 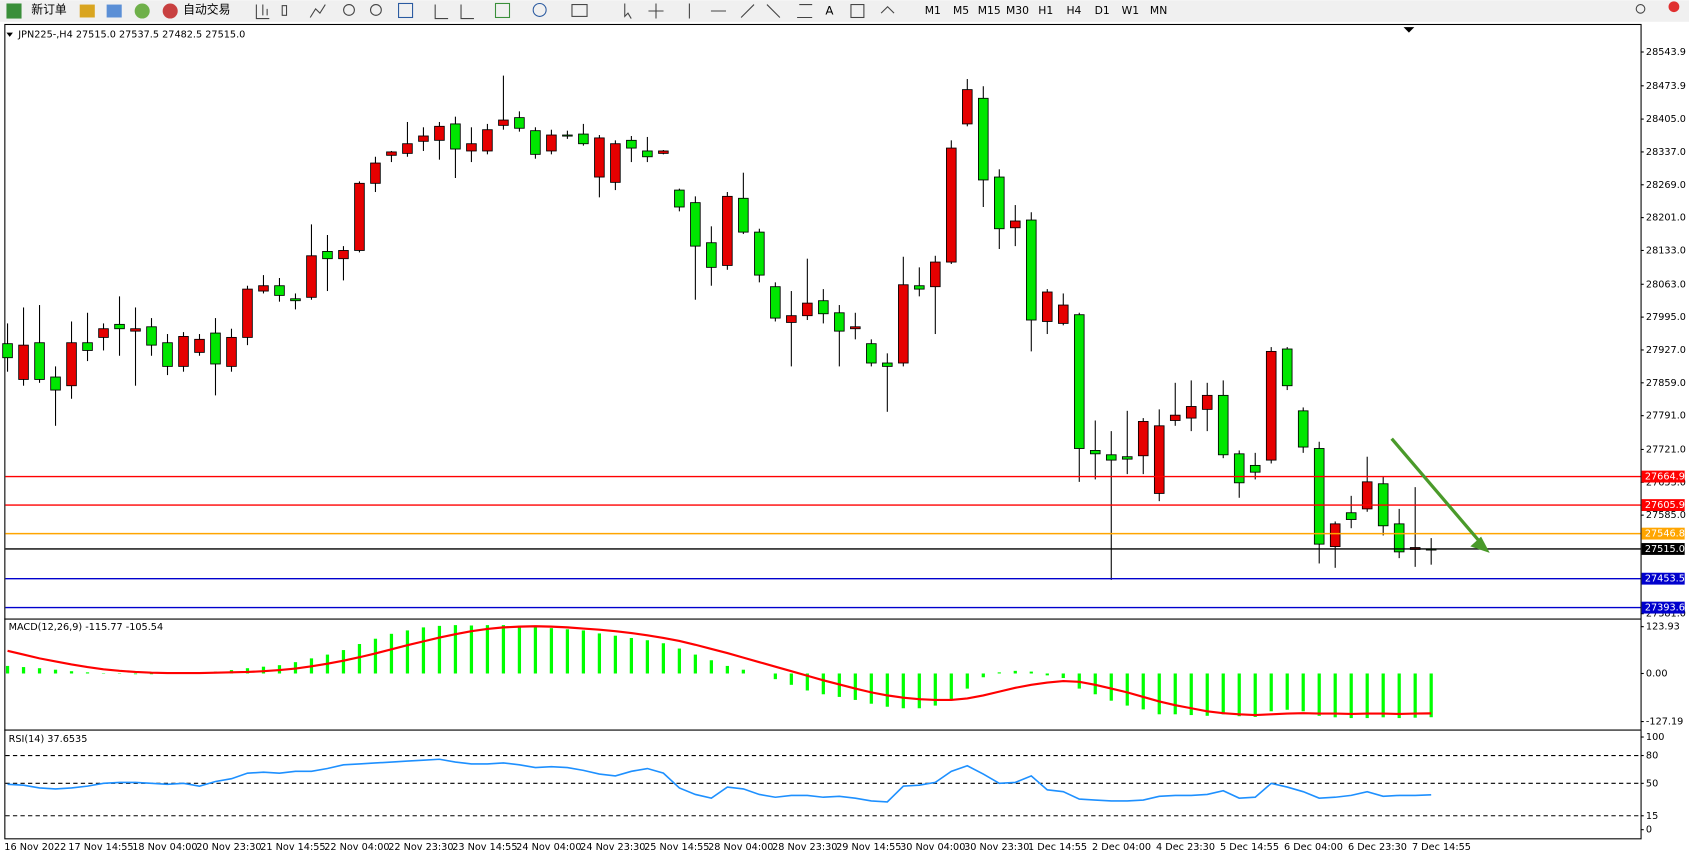 I want to click on auto-trading-button: 自动交易, so click(x=206, y=9).